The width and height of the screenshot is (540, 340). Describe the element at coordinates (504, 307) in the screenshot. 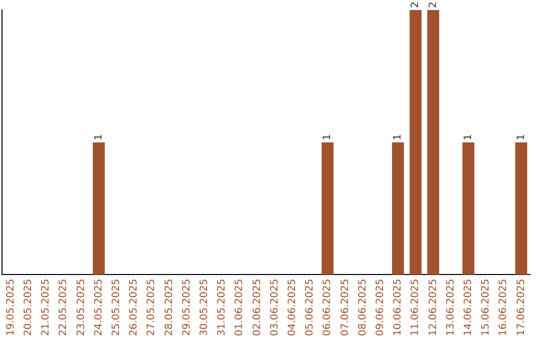

I see `x-tick-label: 16.06.2025` at that location.